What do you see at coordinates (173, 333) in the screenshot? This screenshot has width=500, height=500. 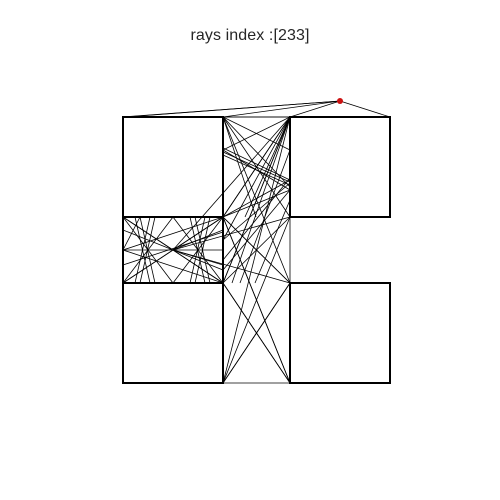 I see `room-bottom-left` at bounding box center [173, 333].